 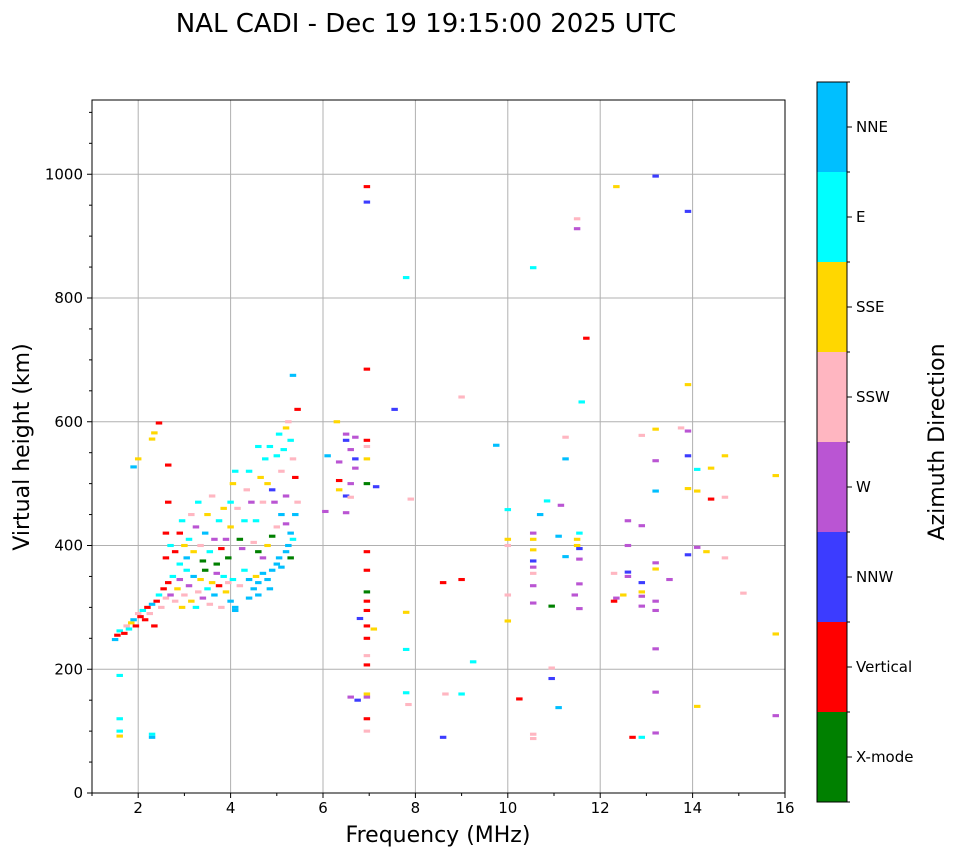 I want to click on colorbar-tick-label: W, so click(x=863, y=487).